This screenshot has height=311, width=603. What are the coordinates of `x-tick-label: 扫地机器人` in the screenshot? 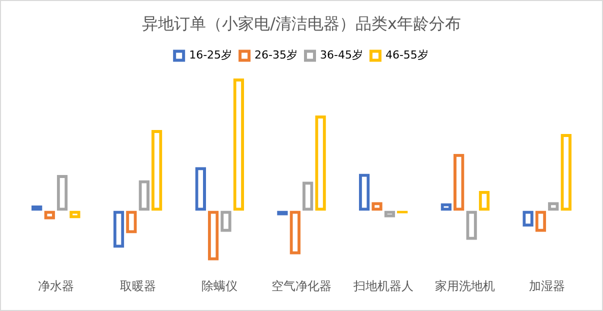 It's located at (383, 285).